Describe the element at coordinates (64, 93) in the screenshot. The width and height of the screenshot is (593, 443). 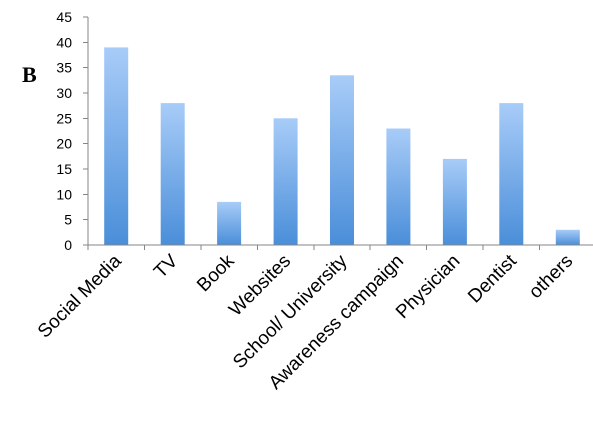
I see `y-tick-label-6: 30` at that location.